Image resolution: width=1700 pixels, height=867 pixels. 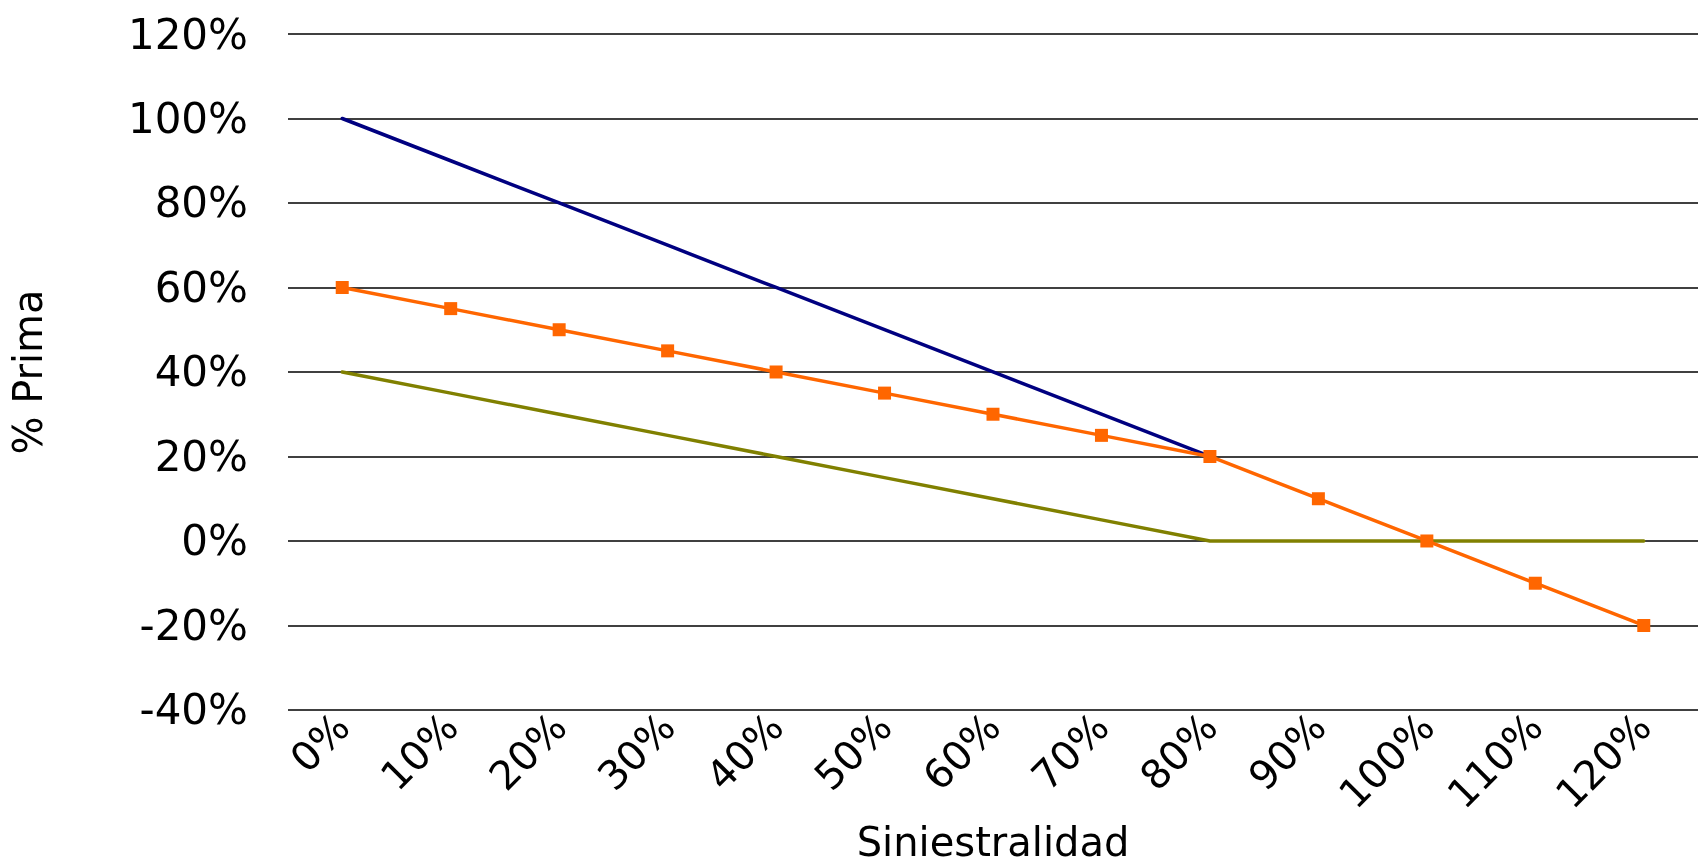 What do you see at coordinates (201, 287) in the screenshot?
I see `y-tick-label: 60%` at bounding box center [201, 287].